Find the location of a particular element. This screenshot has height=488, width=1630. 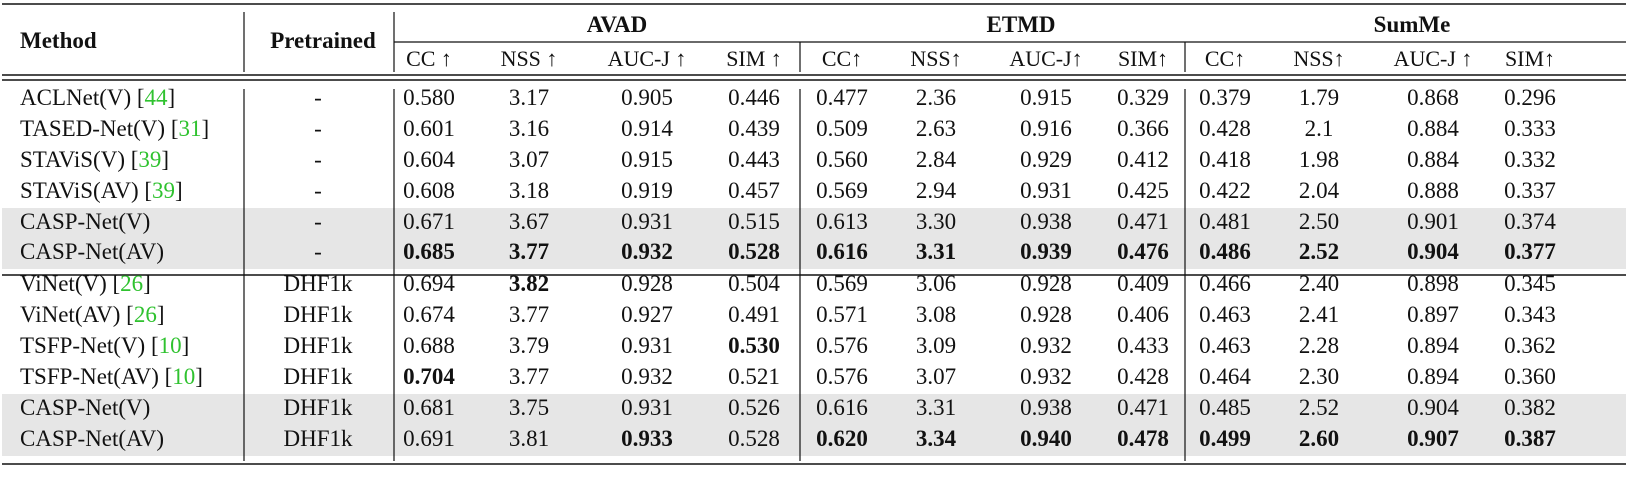

metric-value: 0.360 is located at coordinates (1530, 376).